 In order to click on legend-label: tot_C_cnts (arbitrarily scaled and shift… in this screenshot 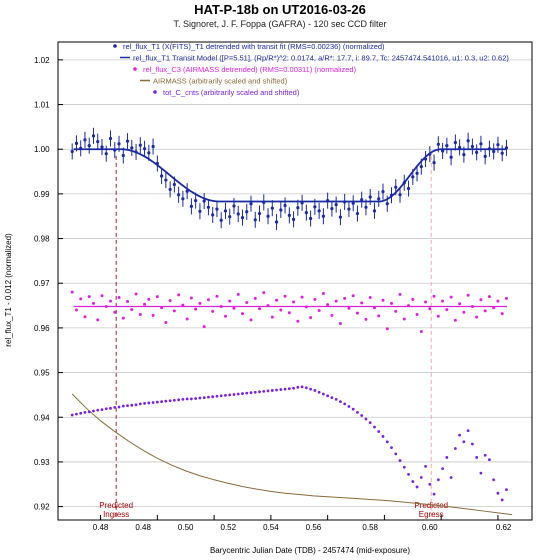, I will do `click(231, 92)`.